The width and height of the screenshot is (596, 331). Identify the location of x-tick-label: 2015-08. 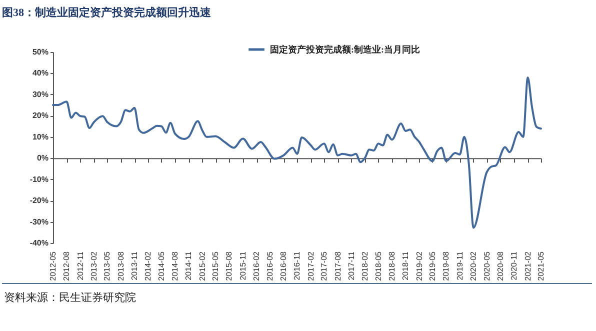
(229, 265).